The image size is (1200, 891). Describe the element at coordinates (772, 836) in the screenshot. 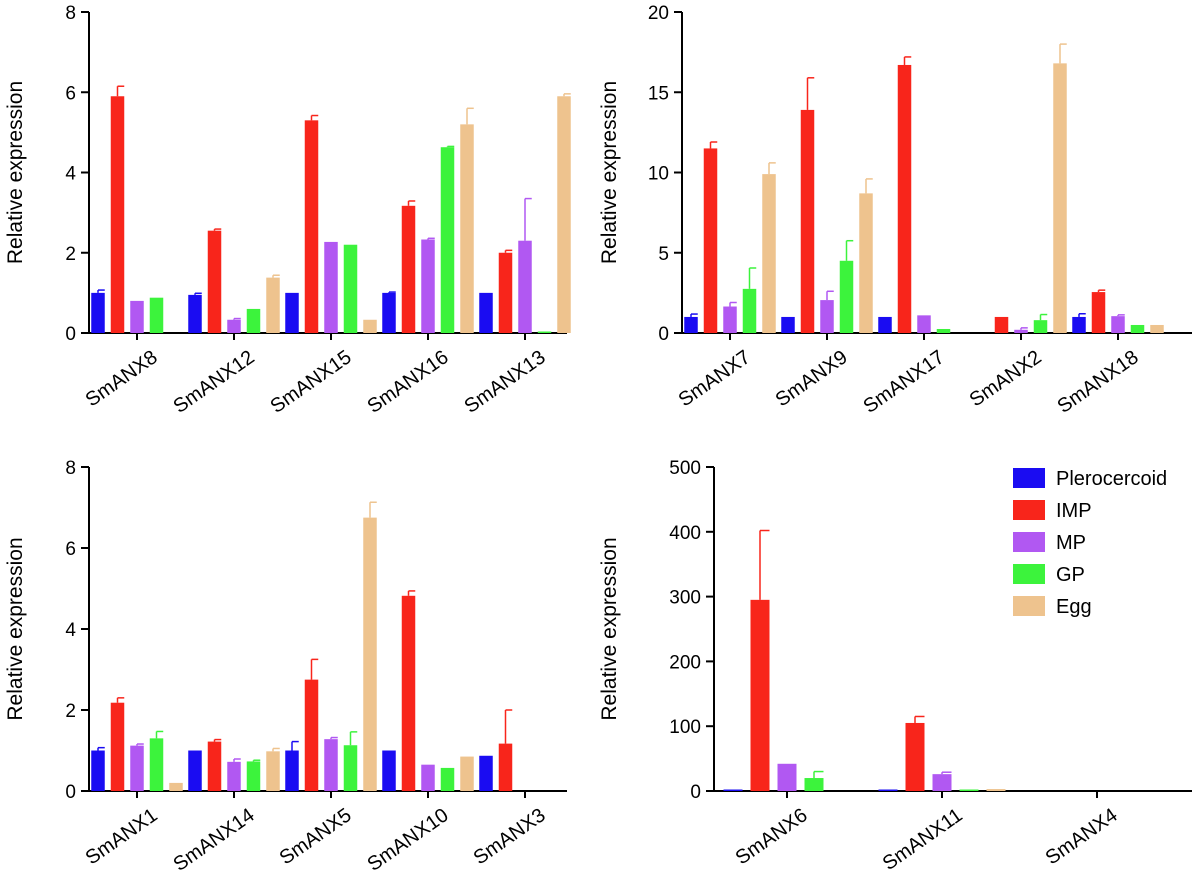

I see `x-category-label: SmANX6` at that location.